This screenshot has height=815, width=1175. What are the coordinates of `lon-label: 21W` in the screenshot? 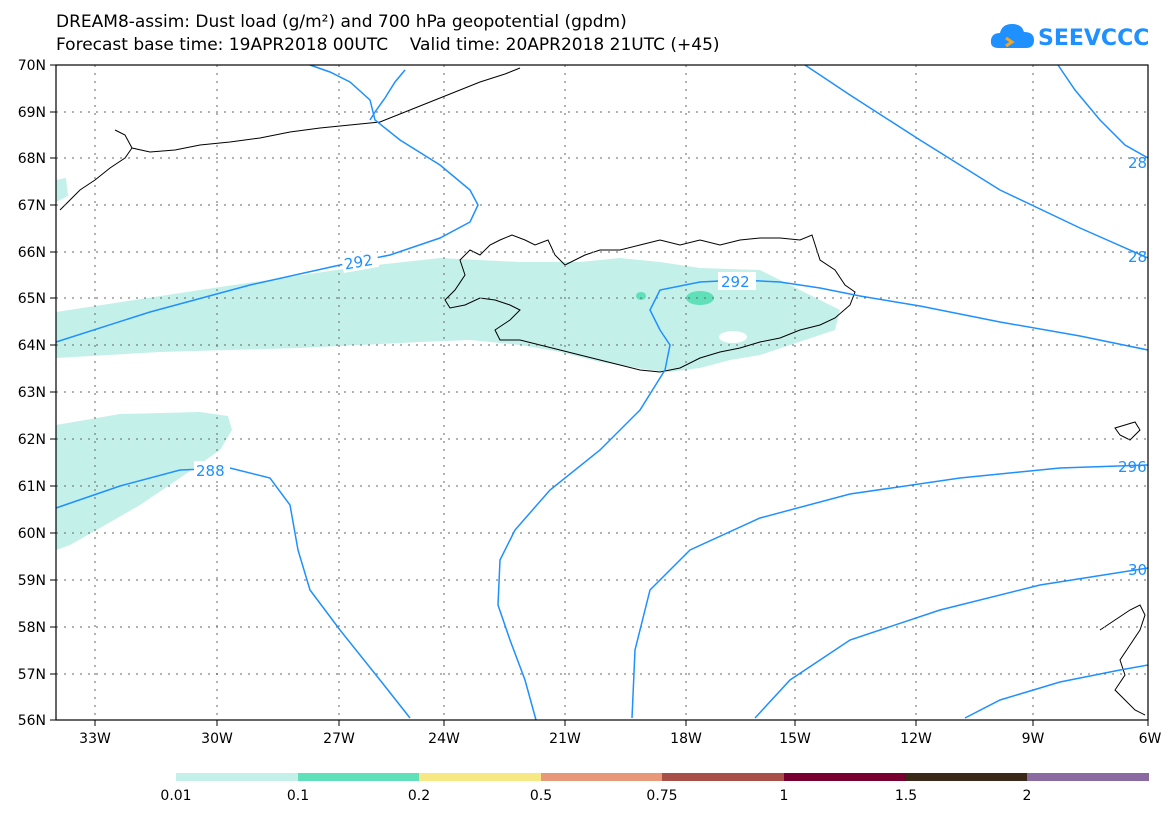 It's located at (565, 739).